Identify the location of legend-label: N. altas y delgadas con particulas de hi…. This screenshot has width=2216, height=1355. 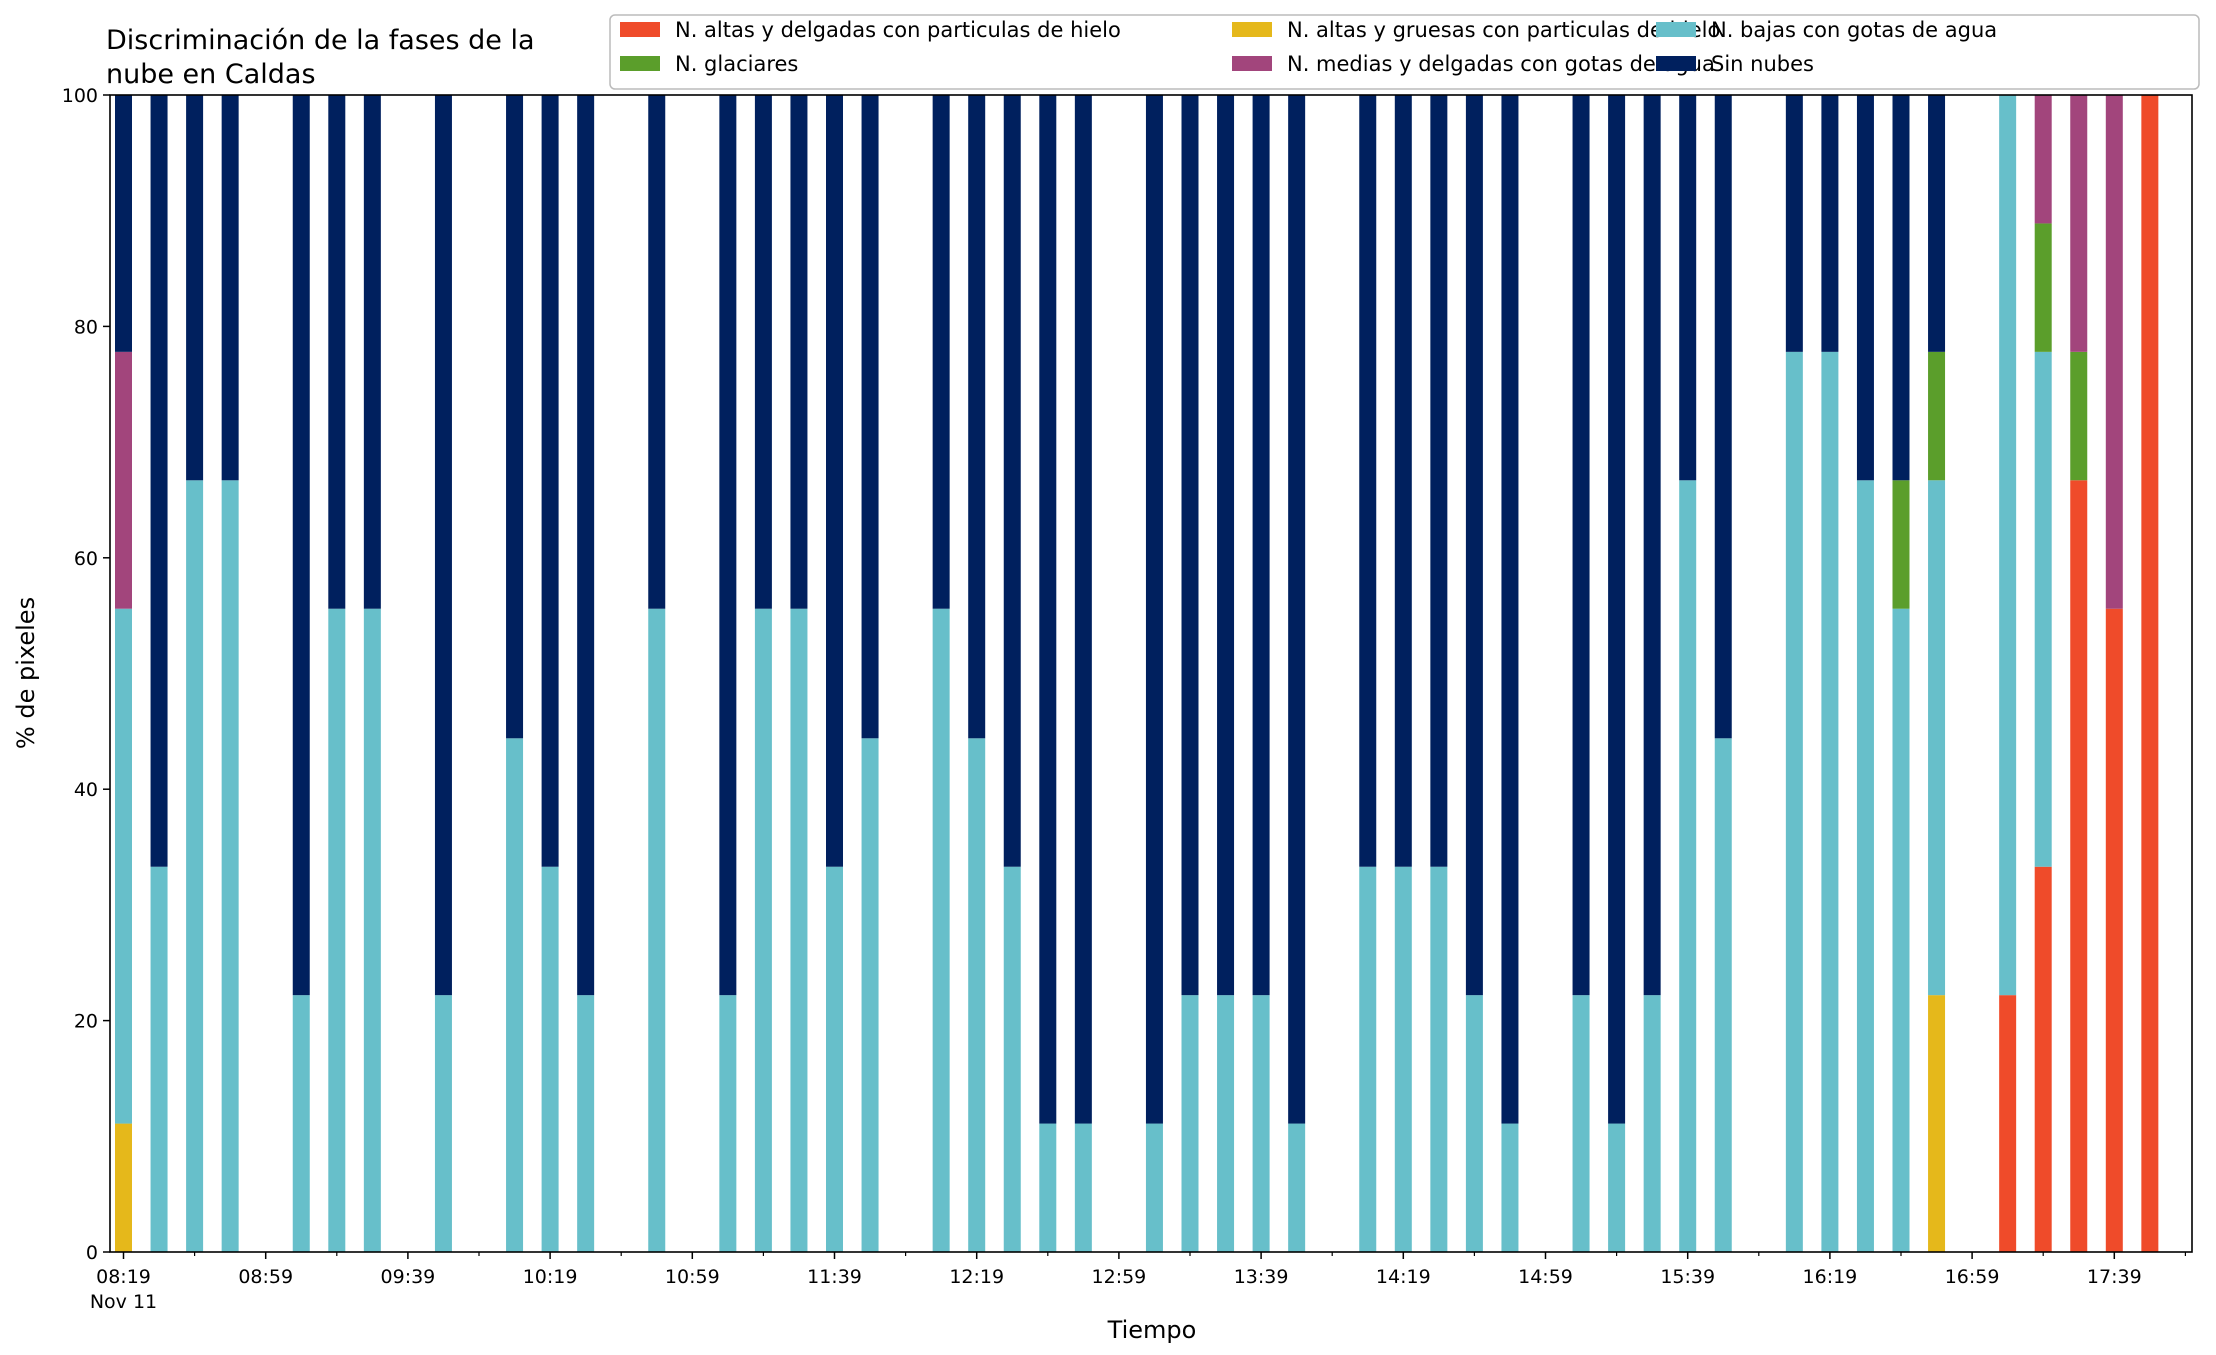
(898, 30).